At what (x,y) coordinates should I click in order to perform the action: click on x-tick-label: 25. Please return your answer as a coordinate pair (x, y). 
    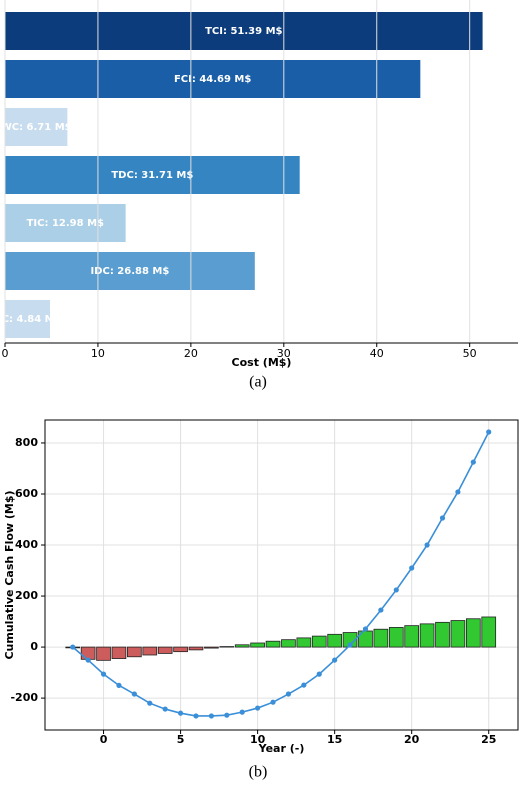
    Looking at the image, I should click on (488, 739).